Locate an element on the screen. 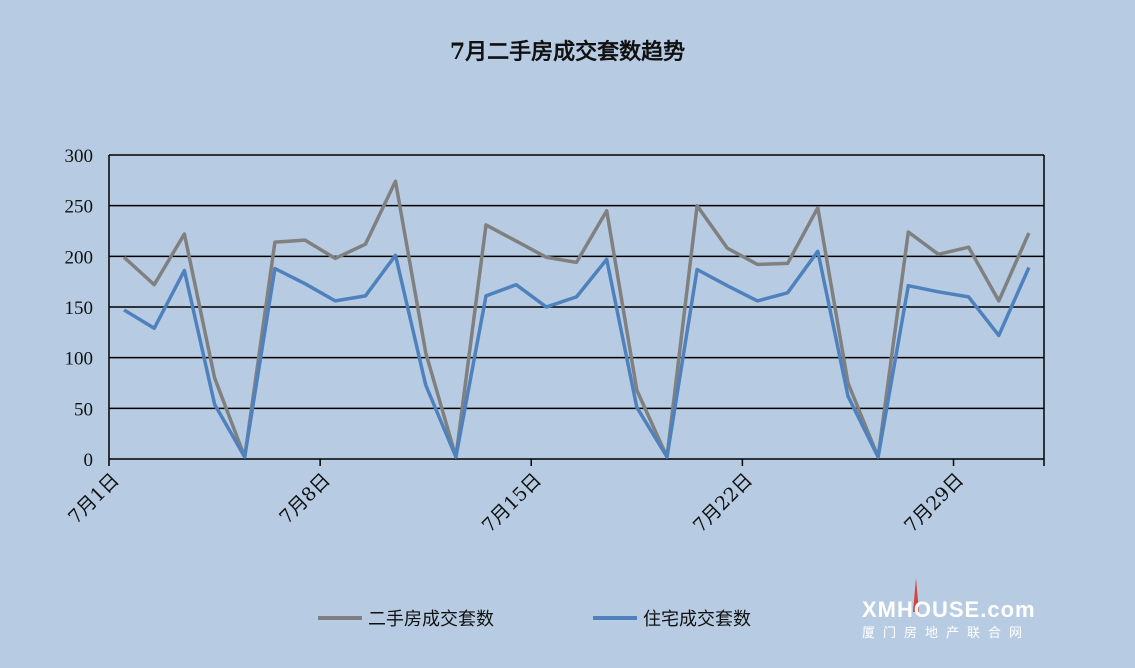  watermark-logo: XMHOUSE.com 厦门房地产联合网 is located at coordinates (949, 609).